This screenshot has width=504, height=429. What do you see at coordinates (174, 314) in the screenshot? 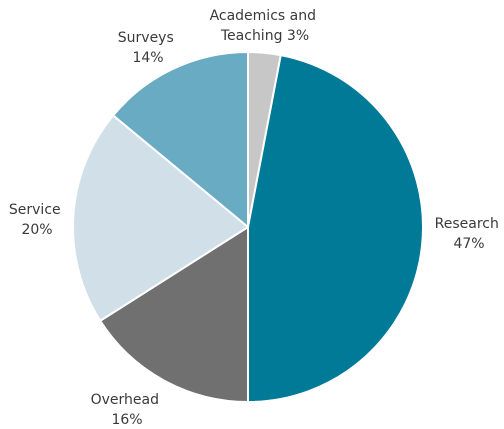
I see `pie-slice-overhead` at bounding box center [174, 314].